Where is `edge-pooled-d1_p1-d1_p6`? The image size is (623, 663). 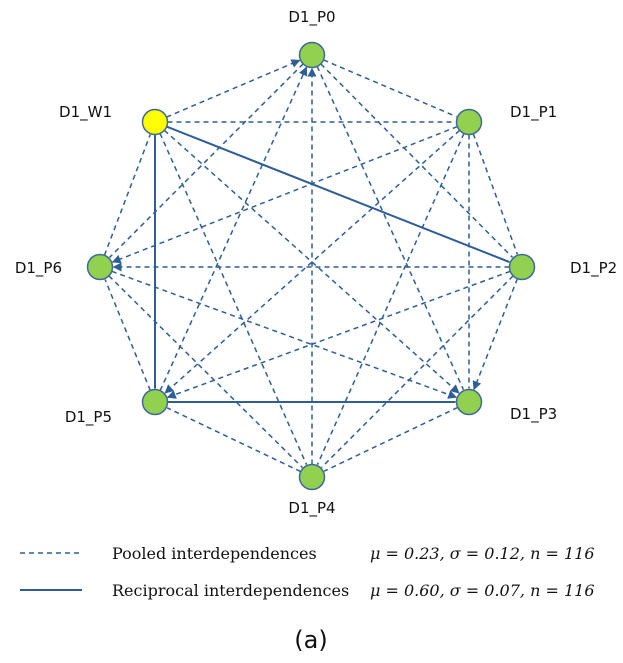 edge-pooled-d1_p1-d1_p6 is located at coordinates (284, 194).